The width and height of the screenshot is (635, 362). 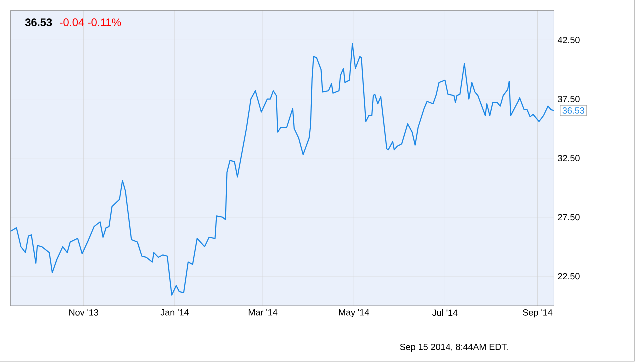 What do you see at coordinates (84, 313) in the screenshot?
I see `x-tick-label: Nov '13` at bounding box center [84, 313].